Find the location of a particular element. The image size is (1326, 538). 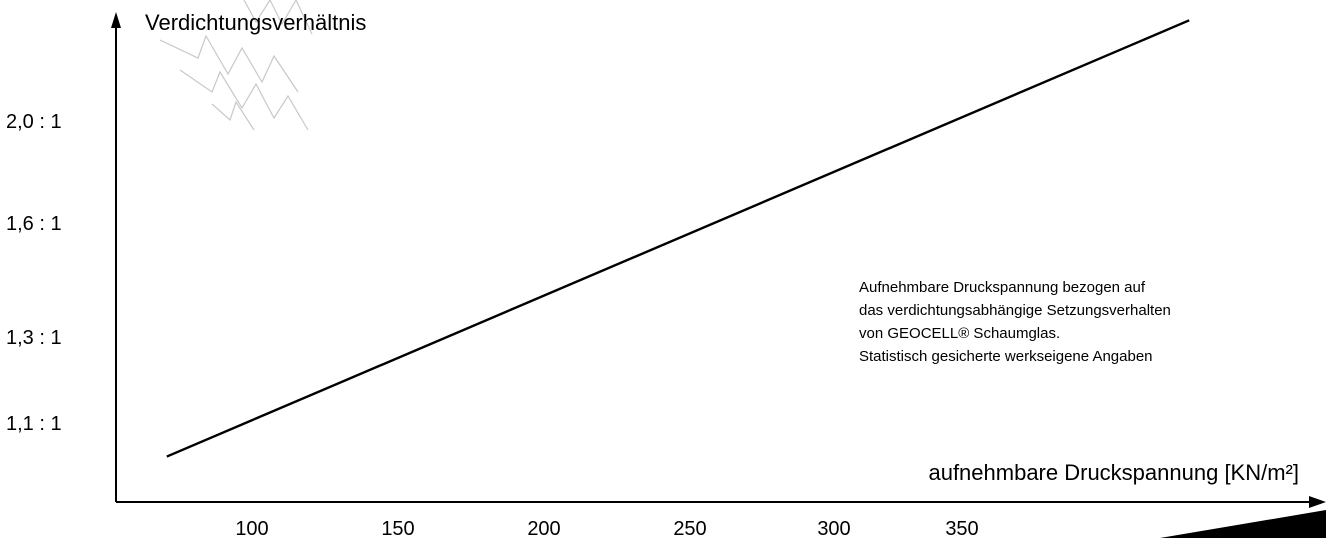

x-axis is located at coordinates (721, 517).